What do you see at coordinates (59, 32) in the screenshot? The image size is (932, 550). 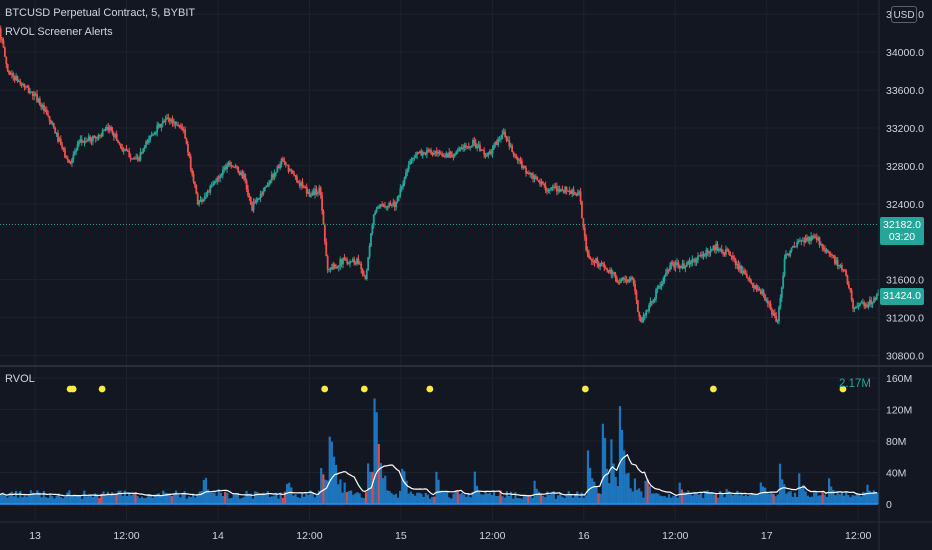 I see `indicator-title: RVOL Screener Alerts` at bounding box center [59, 32].